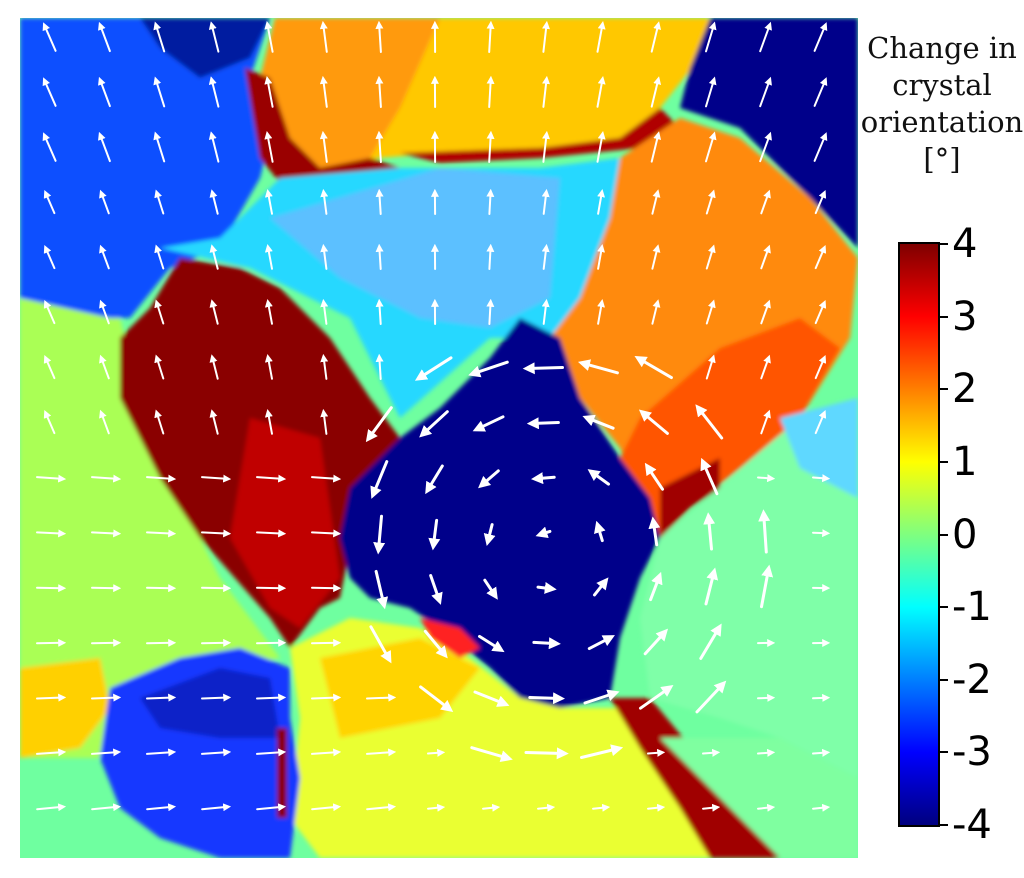 The width and height of the screenshot is (1024, 878). Describe the element at coordinates (942, 48) in the screenshot. I see `colorbar-title-line-1: Change in` at that location.